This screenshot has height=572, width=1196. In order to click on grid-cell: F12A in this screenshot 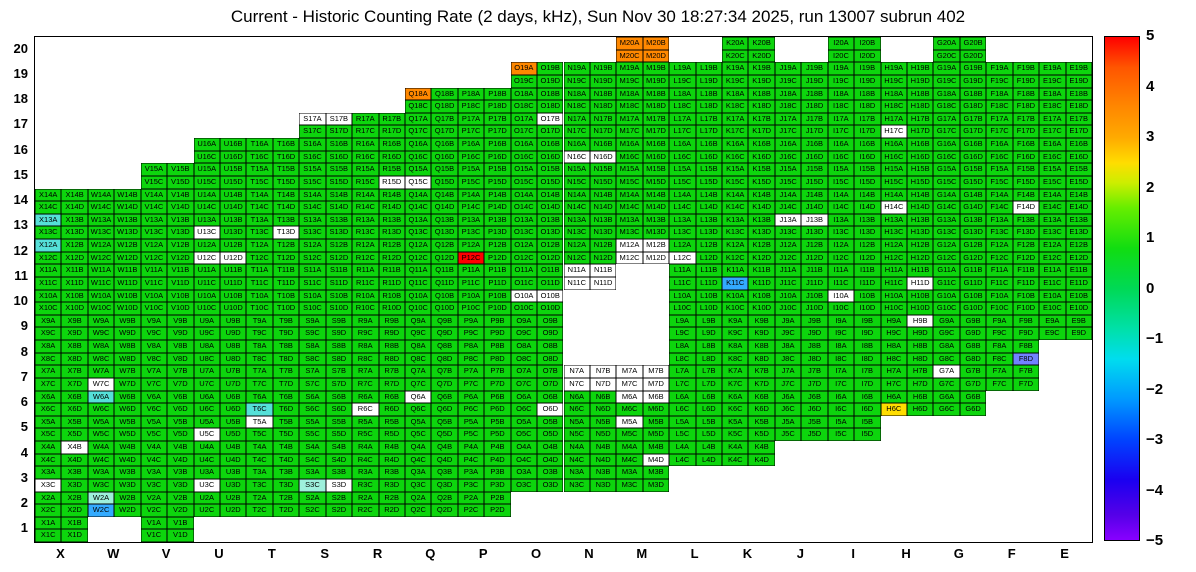, I will do `click(999, 245)`.